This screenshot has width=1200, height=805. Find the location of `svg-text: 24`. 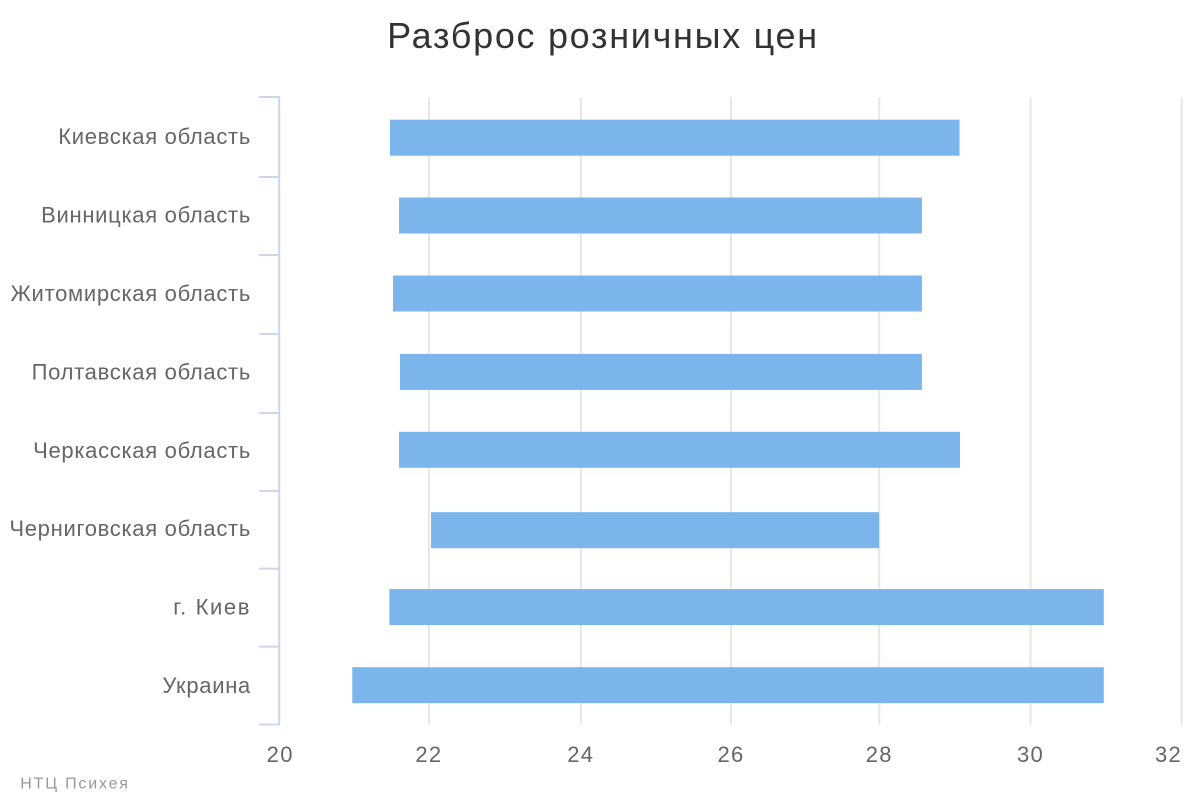

svg-text: 24 is located at coordinates (580, 754).